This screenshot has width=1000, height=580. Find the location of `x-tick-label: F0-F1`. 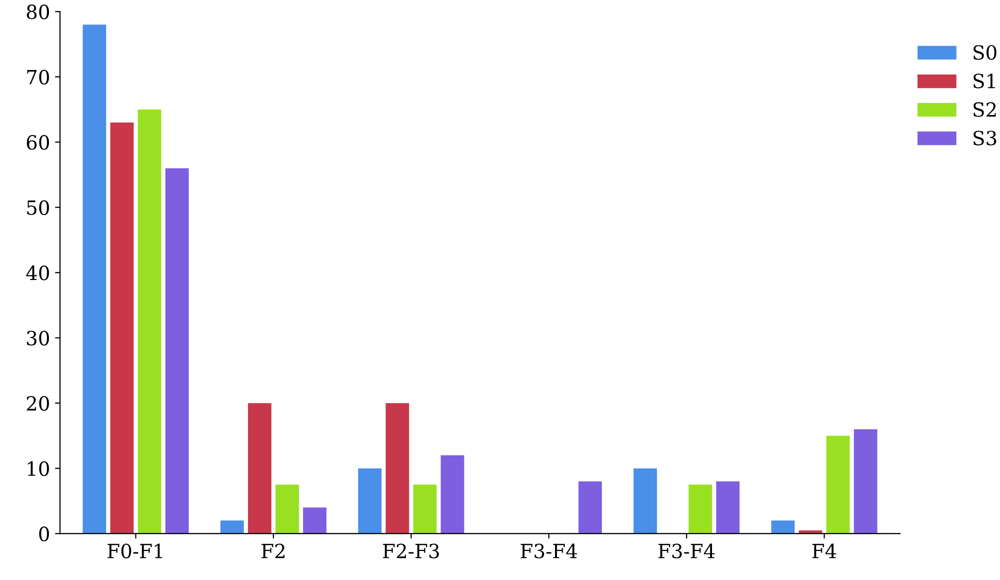

x-tick-label: F0-F1 is located at coordinates (135, 551).